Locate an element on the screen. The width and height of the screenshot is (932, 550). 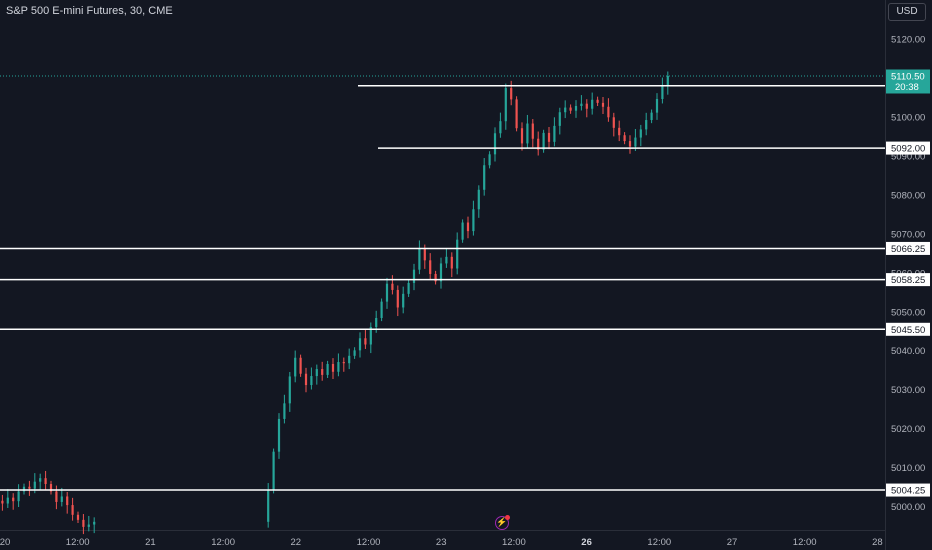
level-label: 5004.25 is located at coordinates (908, 491).